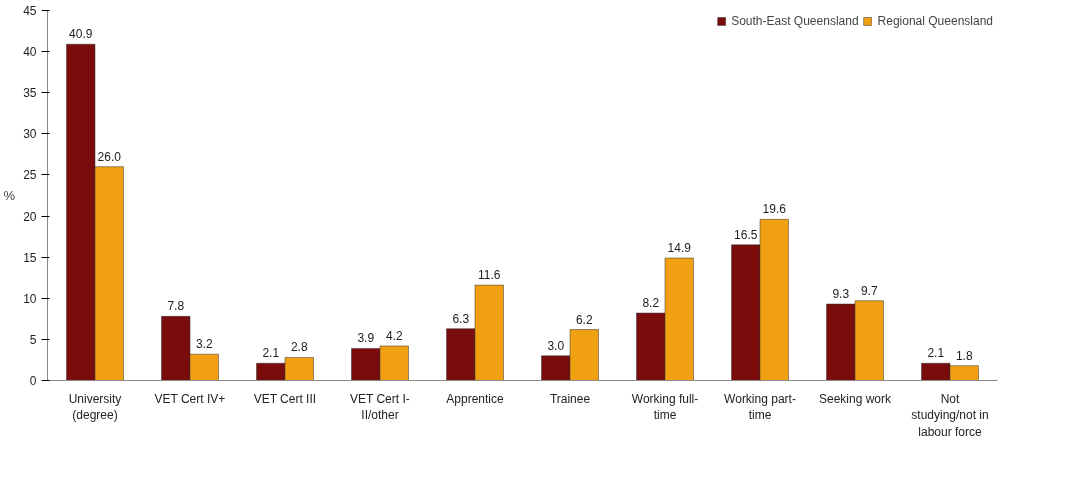 Image resolution: width=1066 pixels, height=498 pixels. Describe the element at coordinates (556, 345) in the screenshot. I see `data-label: 3.0` at that location.